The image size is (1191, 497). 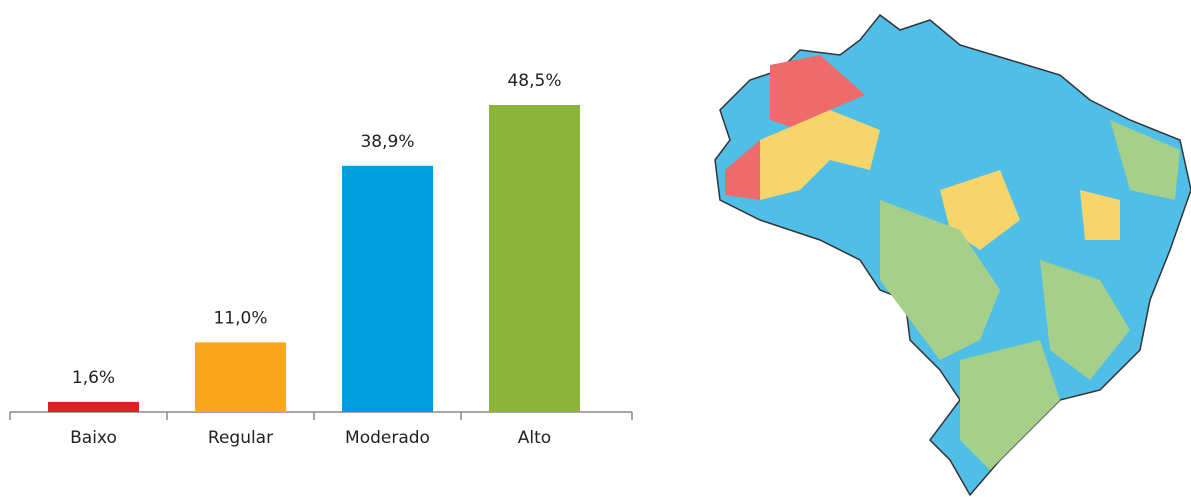 What do you see at coordinates (387, 438) in the screenshot?
I see `x-tick-label: Moderado` at bounding box center [387, 438].